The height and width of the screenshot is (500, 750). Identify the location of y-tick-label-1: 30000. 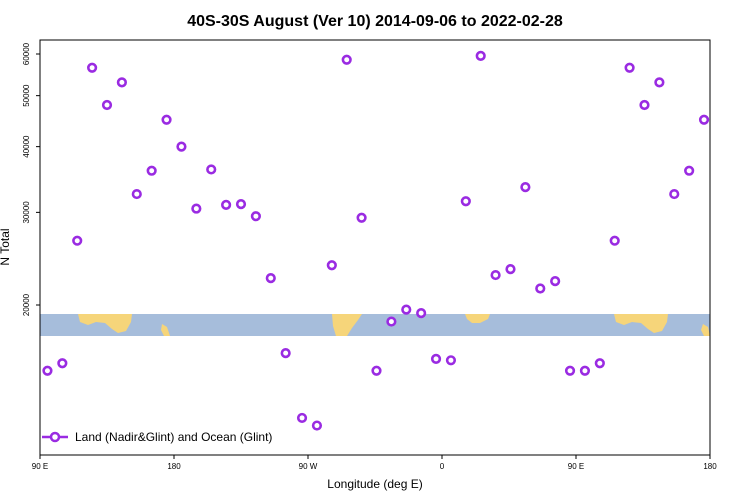
(26, 212).